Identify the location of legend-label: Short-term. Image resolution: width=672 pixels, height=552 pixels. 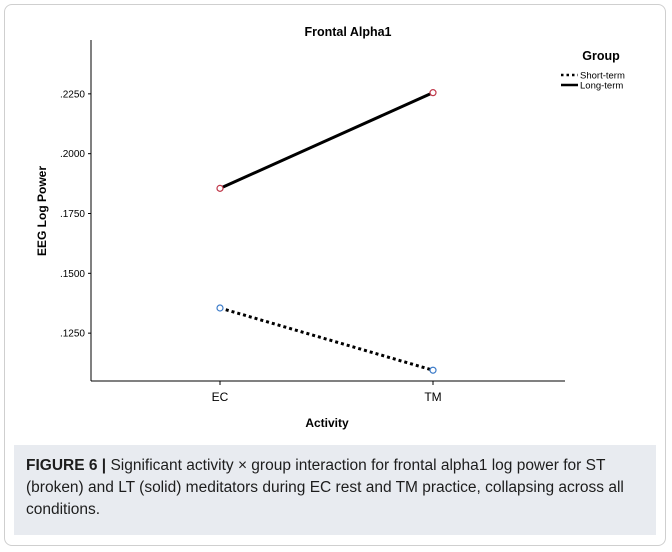
(602, 76).